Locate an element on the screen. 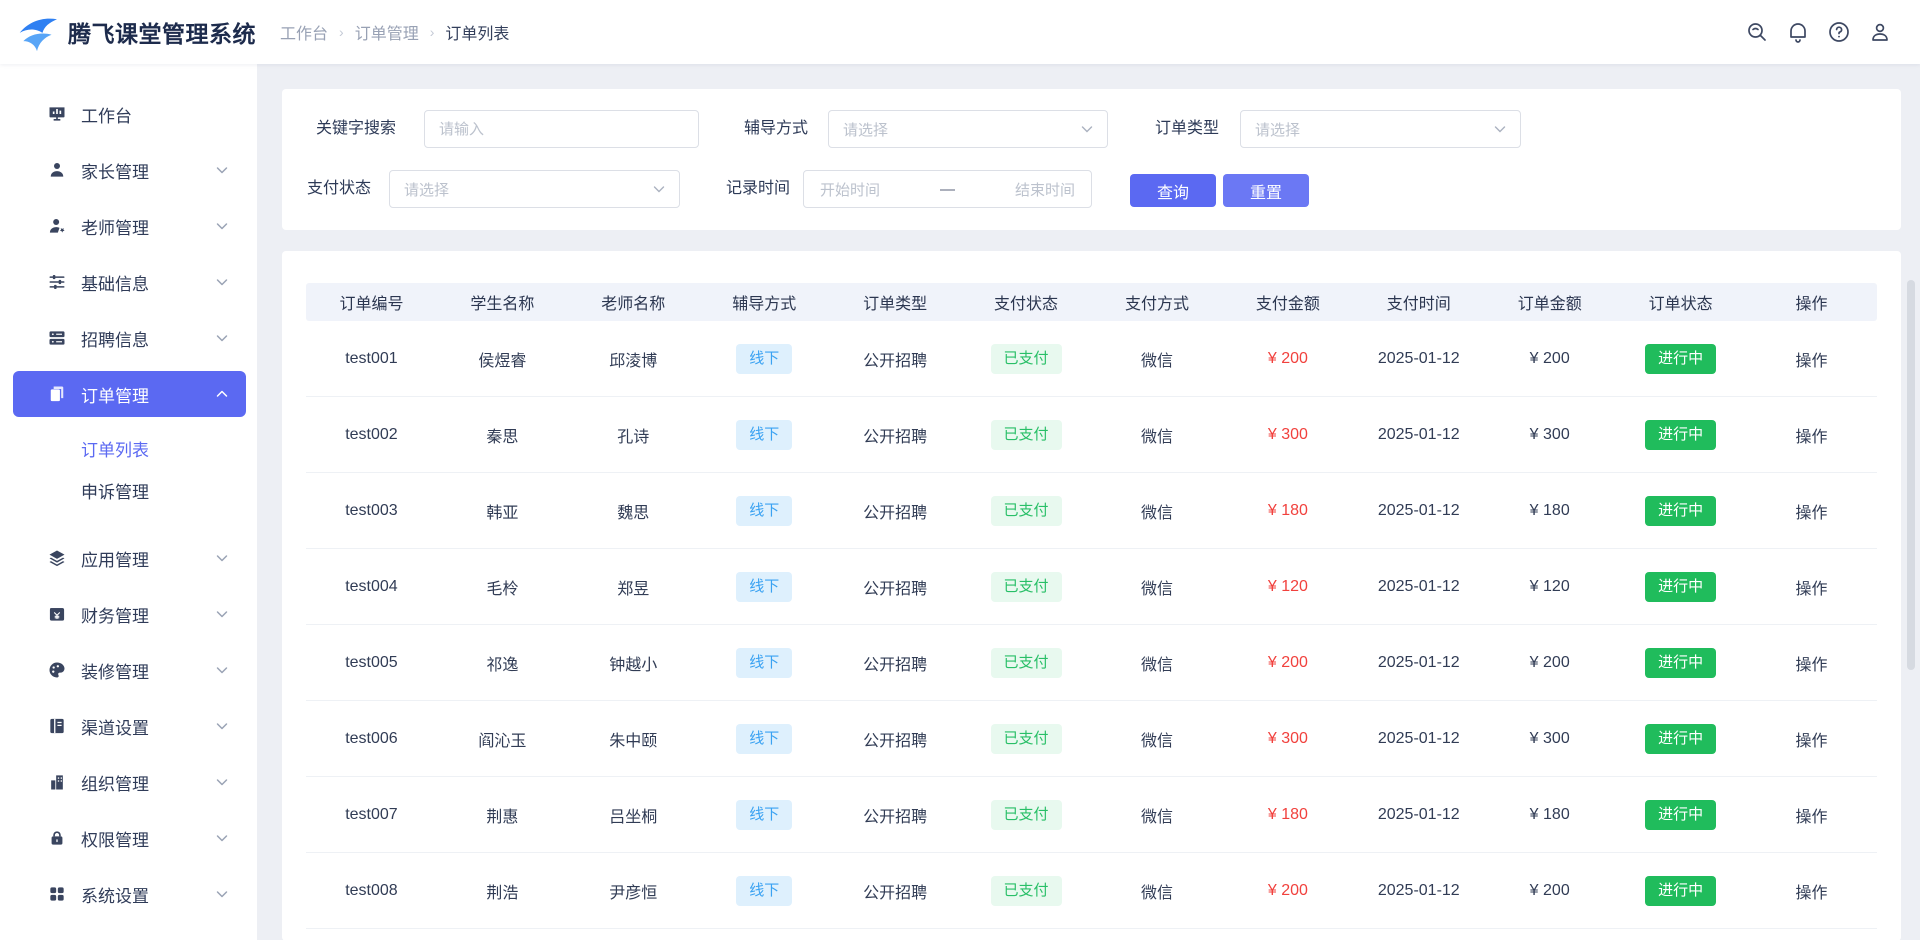  pay-amount-value: ¥ 180 is located at coordinates (1287, 814).